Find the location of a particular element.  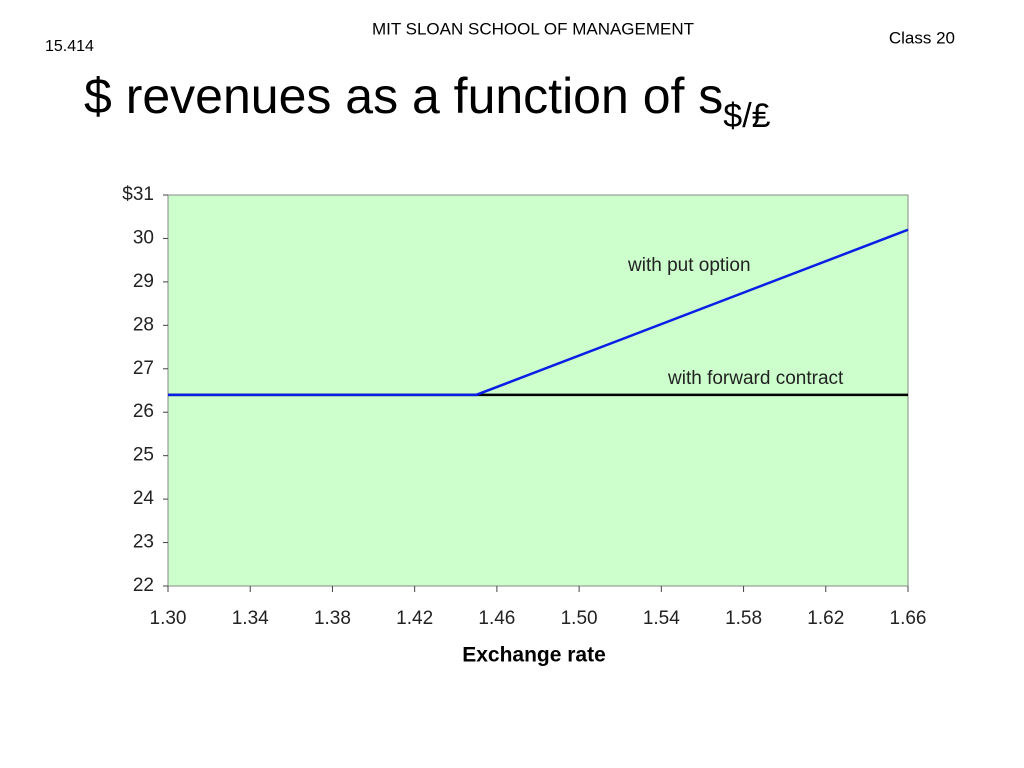

x-axis-label: Exchange rate is located at coordinates (534, 655).